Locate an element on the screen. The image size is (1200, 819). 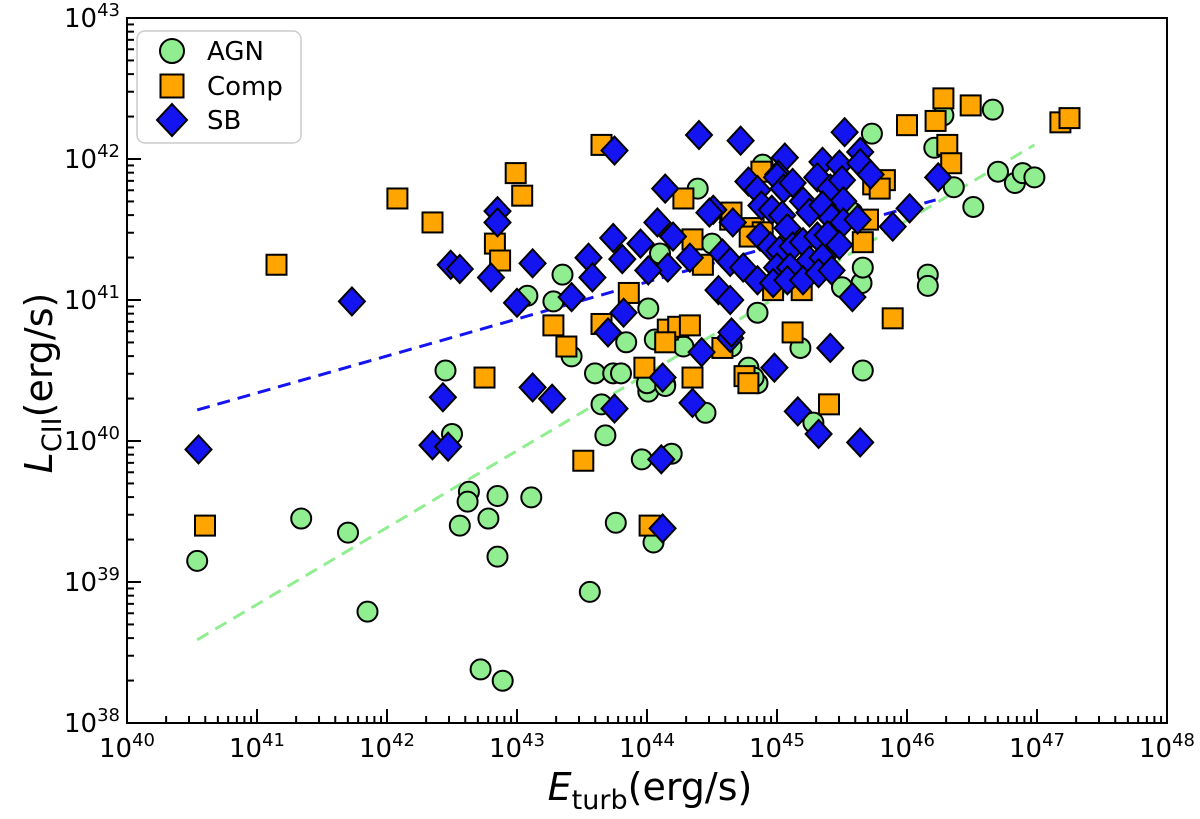
legend-marker-sb-diamond is located at coordinates (172, 120).